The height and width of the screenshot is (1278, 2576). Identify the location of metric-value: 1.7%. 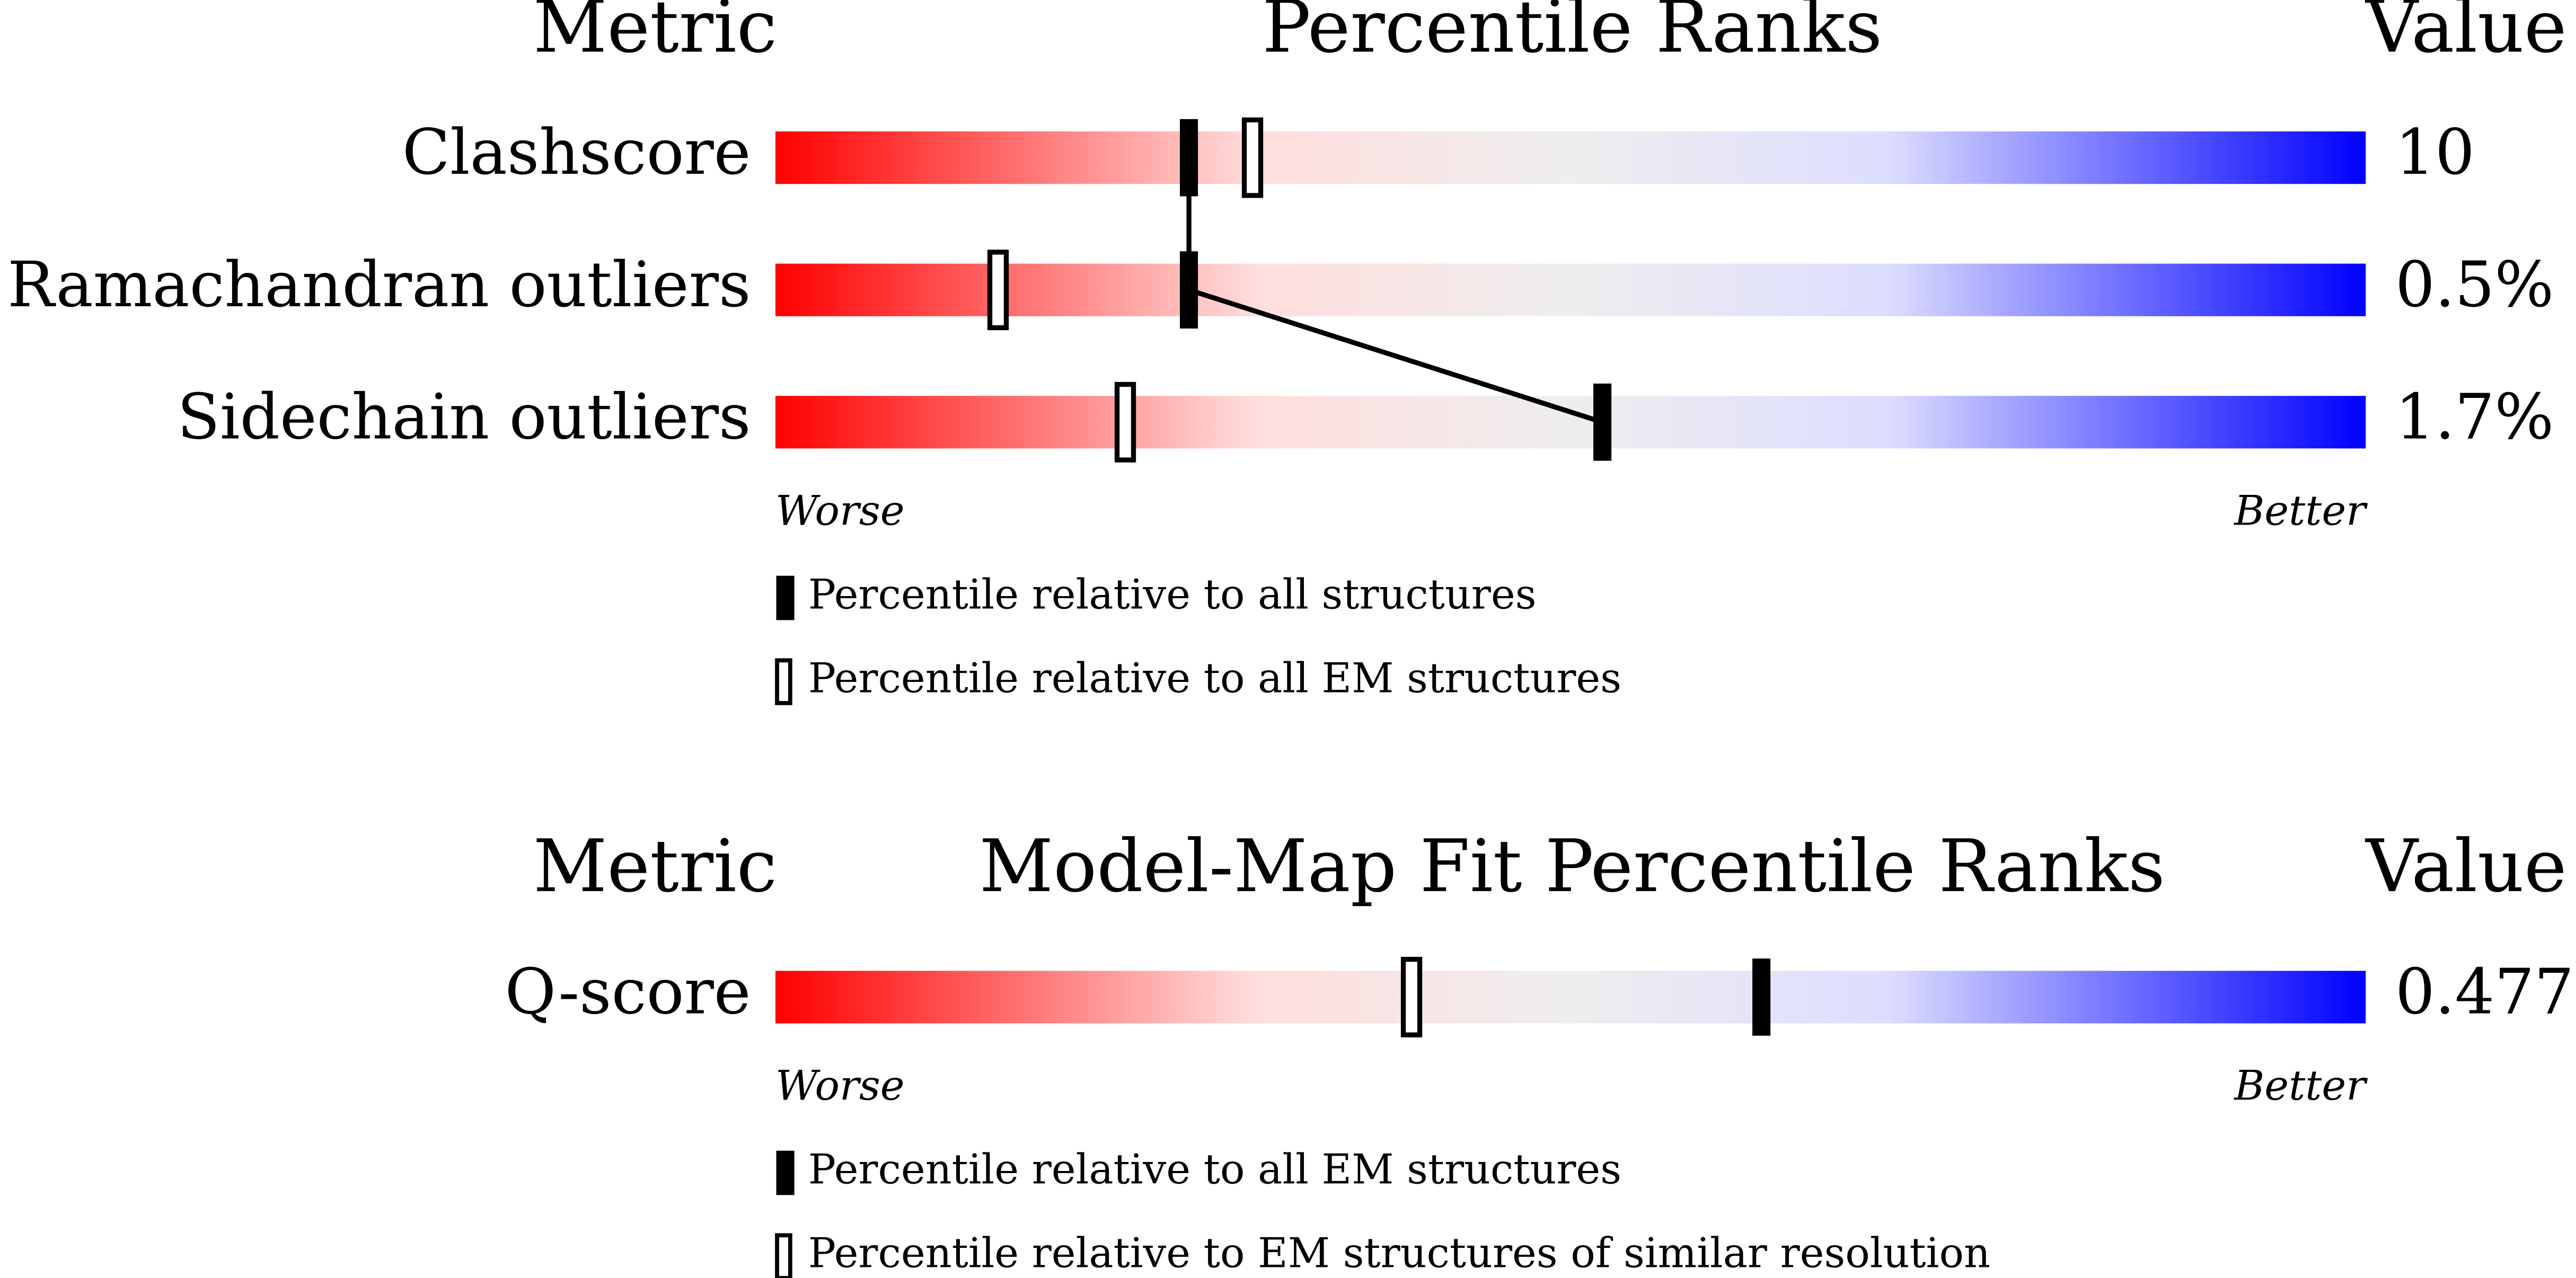
(2474, 416).